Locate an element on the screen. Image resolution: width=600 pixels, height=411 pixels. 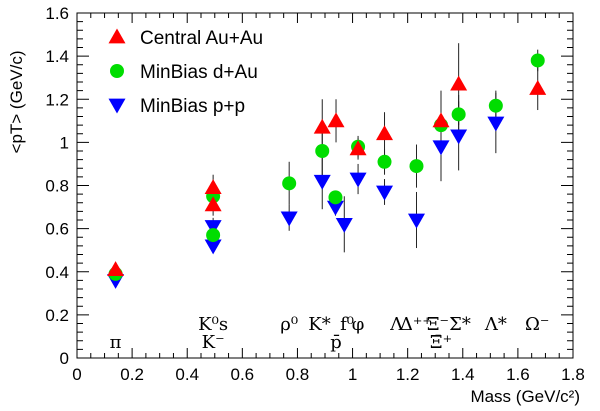
y-tick-label: 1.6 is located at coordinates (57, 13).